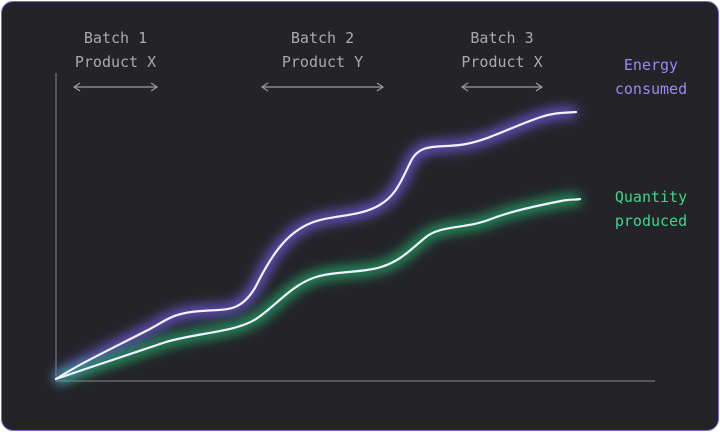  I want to click on batch-1-name: Batch 1, so click(115, 38).